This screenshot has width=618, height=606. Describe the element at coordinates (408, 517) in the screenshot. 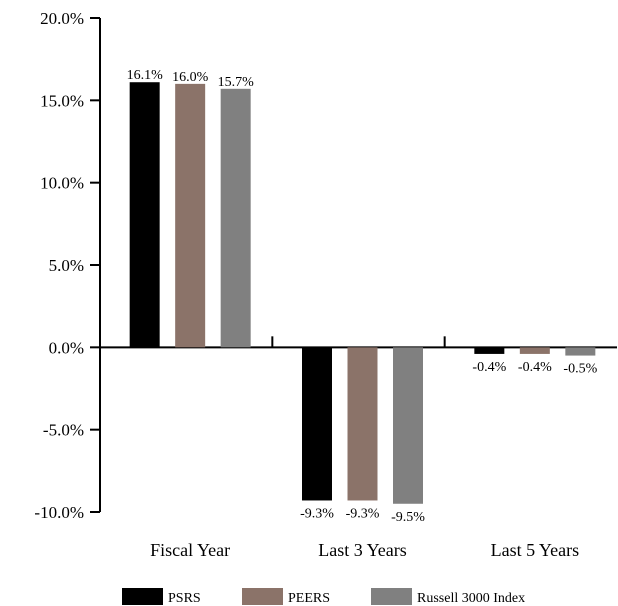

I see `data-label: -9.5%` at that location.